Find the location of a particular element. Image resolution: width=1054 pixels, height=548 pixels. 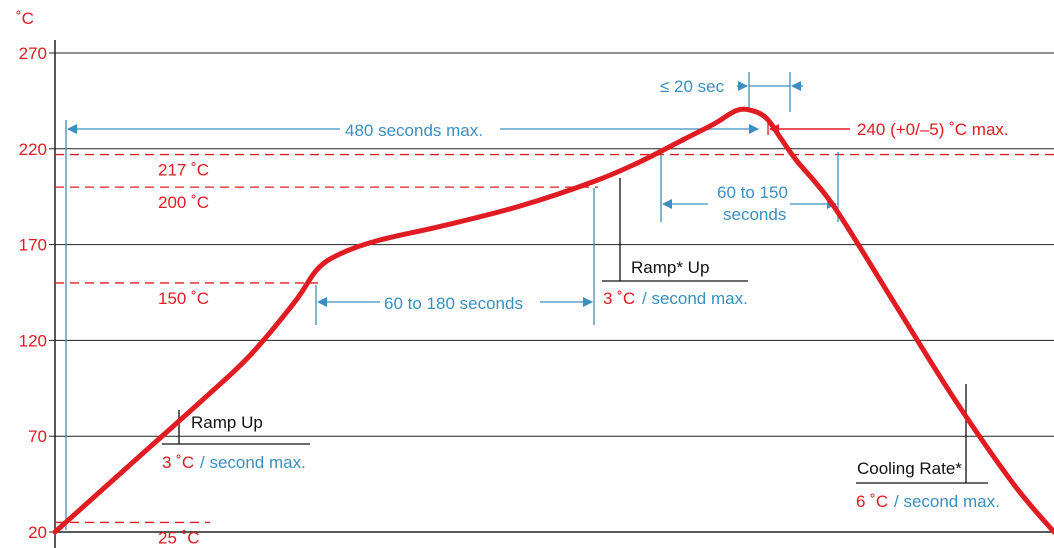

ramp-up2-unit: / second max. is located at coordinates (695, 298).